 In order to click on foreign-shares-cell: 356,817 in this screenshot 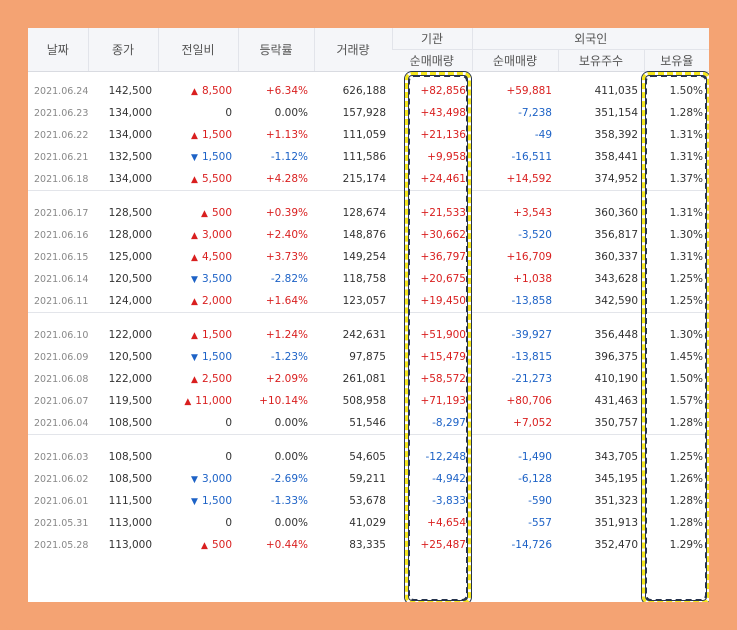, I will do `click(616, 235)`.